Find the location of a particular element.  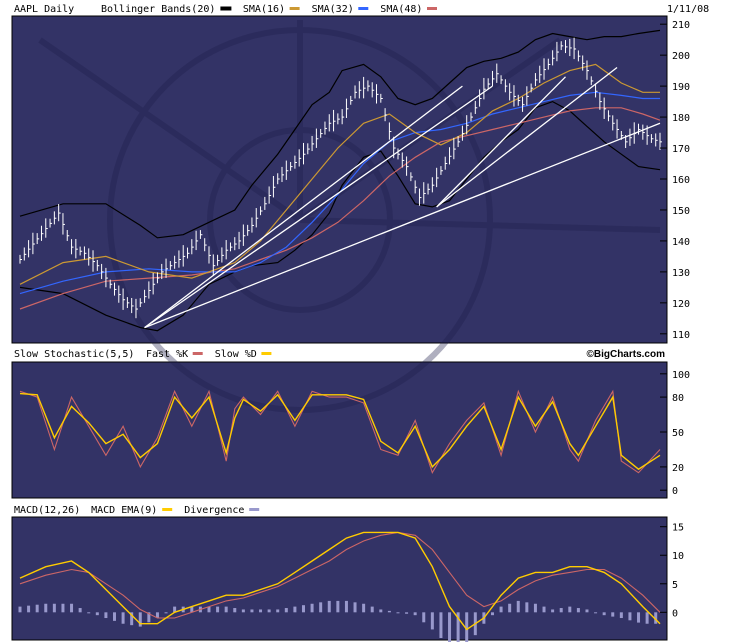

trendline is located at coordinates (501, 142).